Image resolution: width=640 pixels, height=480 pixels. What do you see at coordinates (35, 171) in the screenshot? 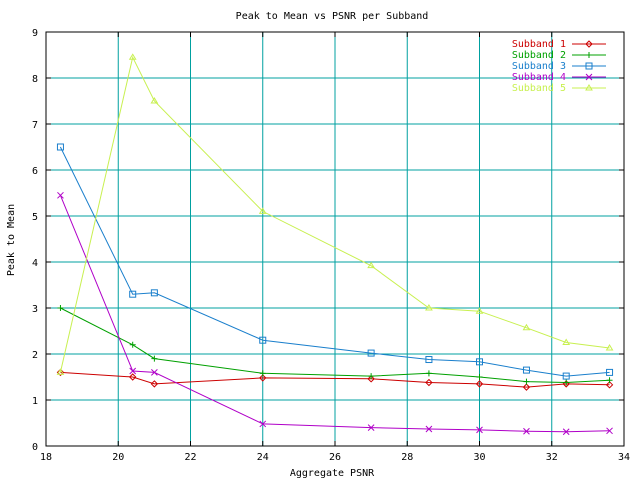
I see `y-tick-label: 6` at bounding box center [35, 171].